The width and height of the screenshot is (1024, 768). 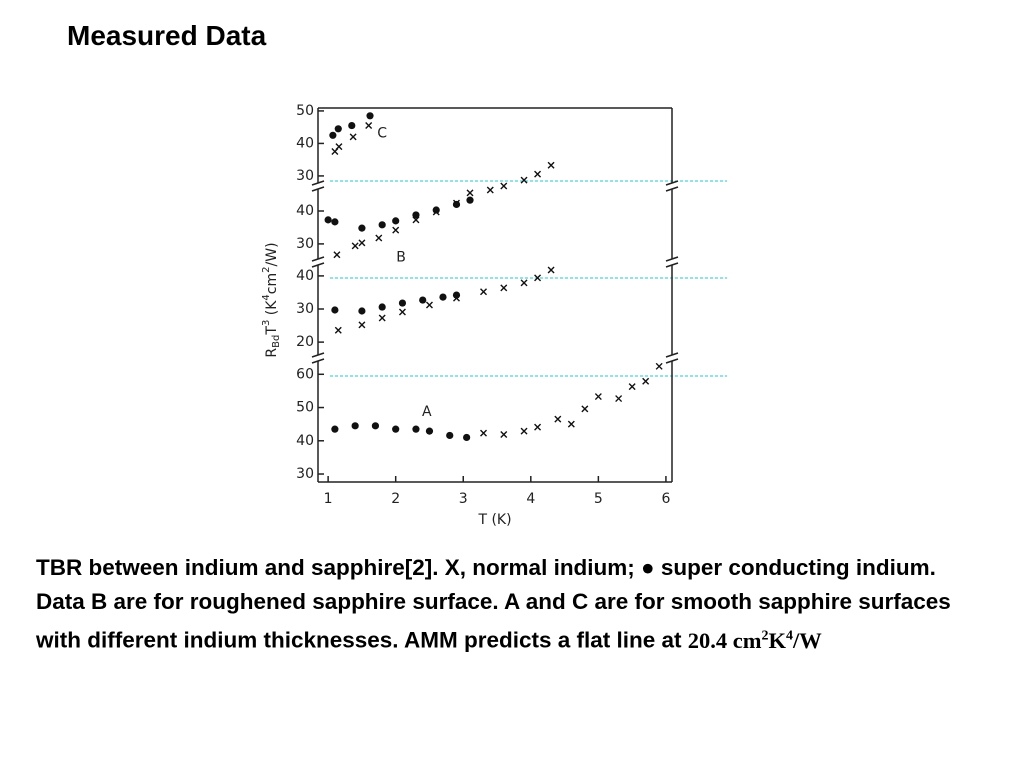 What do you see at coordinates (305, 342) in the screenshot?
I see `y-tick-label: 20` at bounding box center [305, 342].